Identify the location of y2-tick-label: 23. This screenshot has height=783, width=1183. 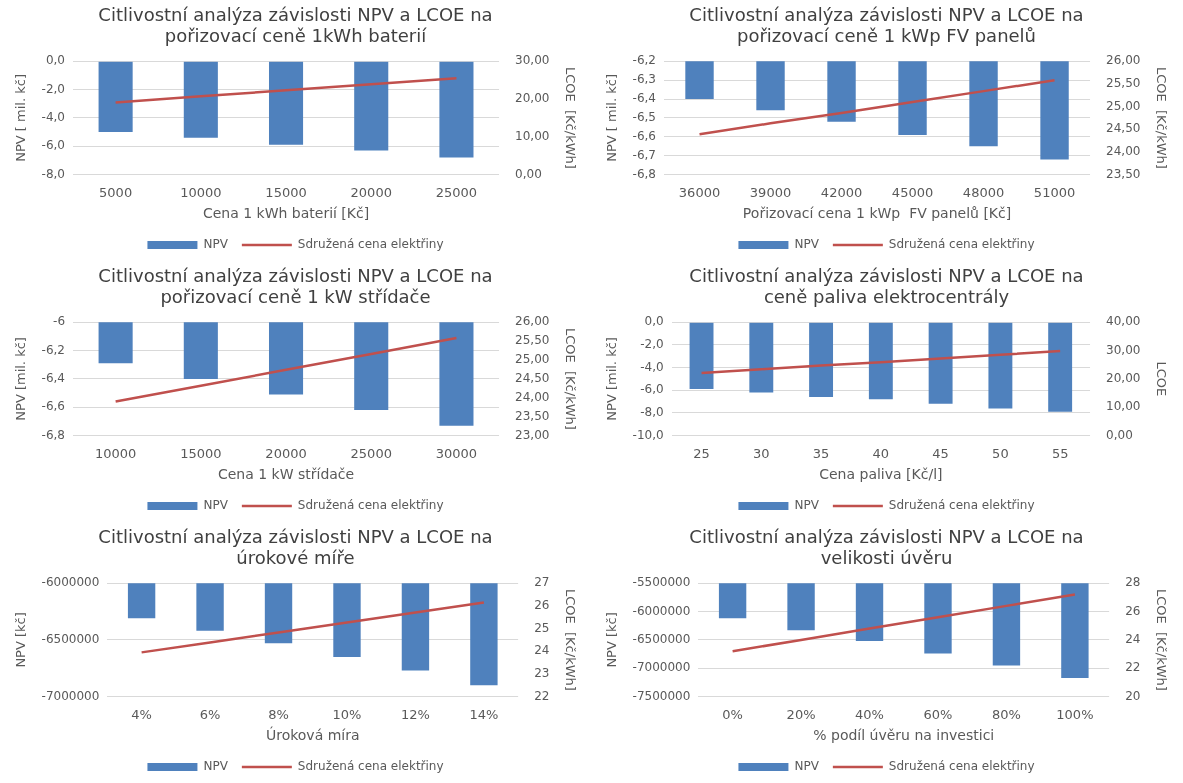
(542, 673).